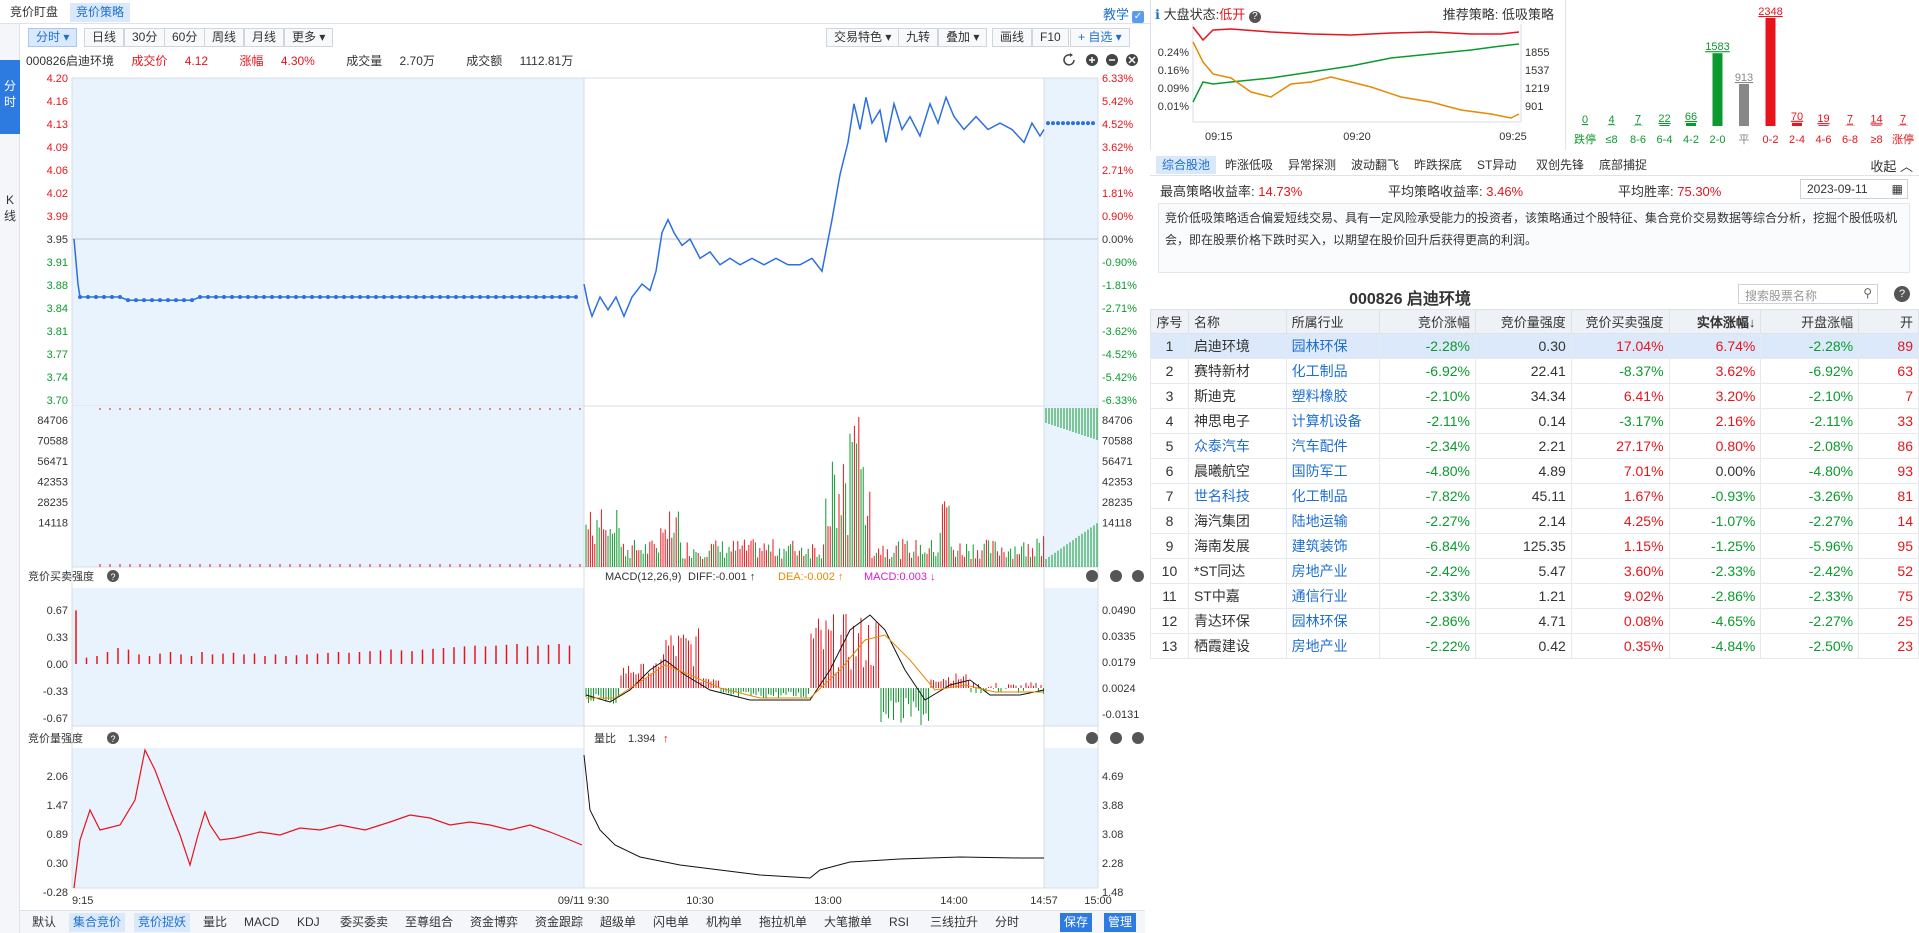 The image size is (1919, 933). I want to click on indicator-tab: 委买委卖, so click(364, 922).